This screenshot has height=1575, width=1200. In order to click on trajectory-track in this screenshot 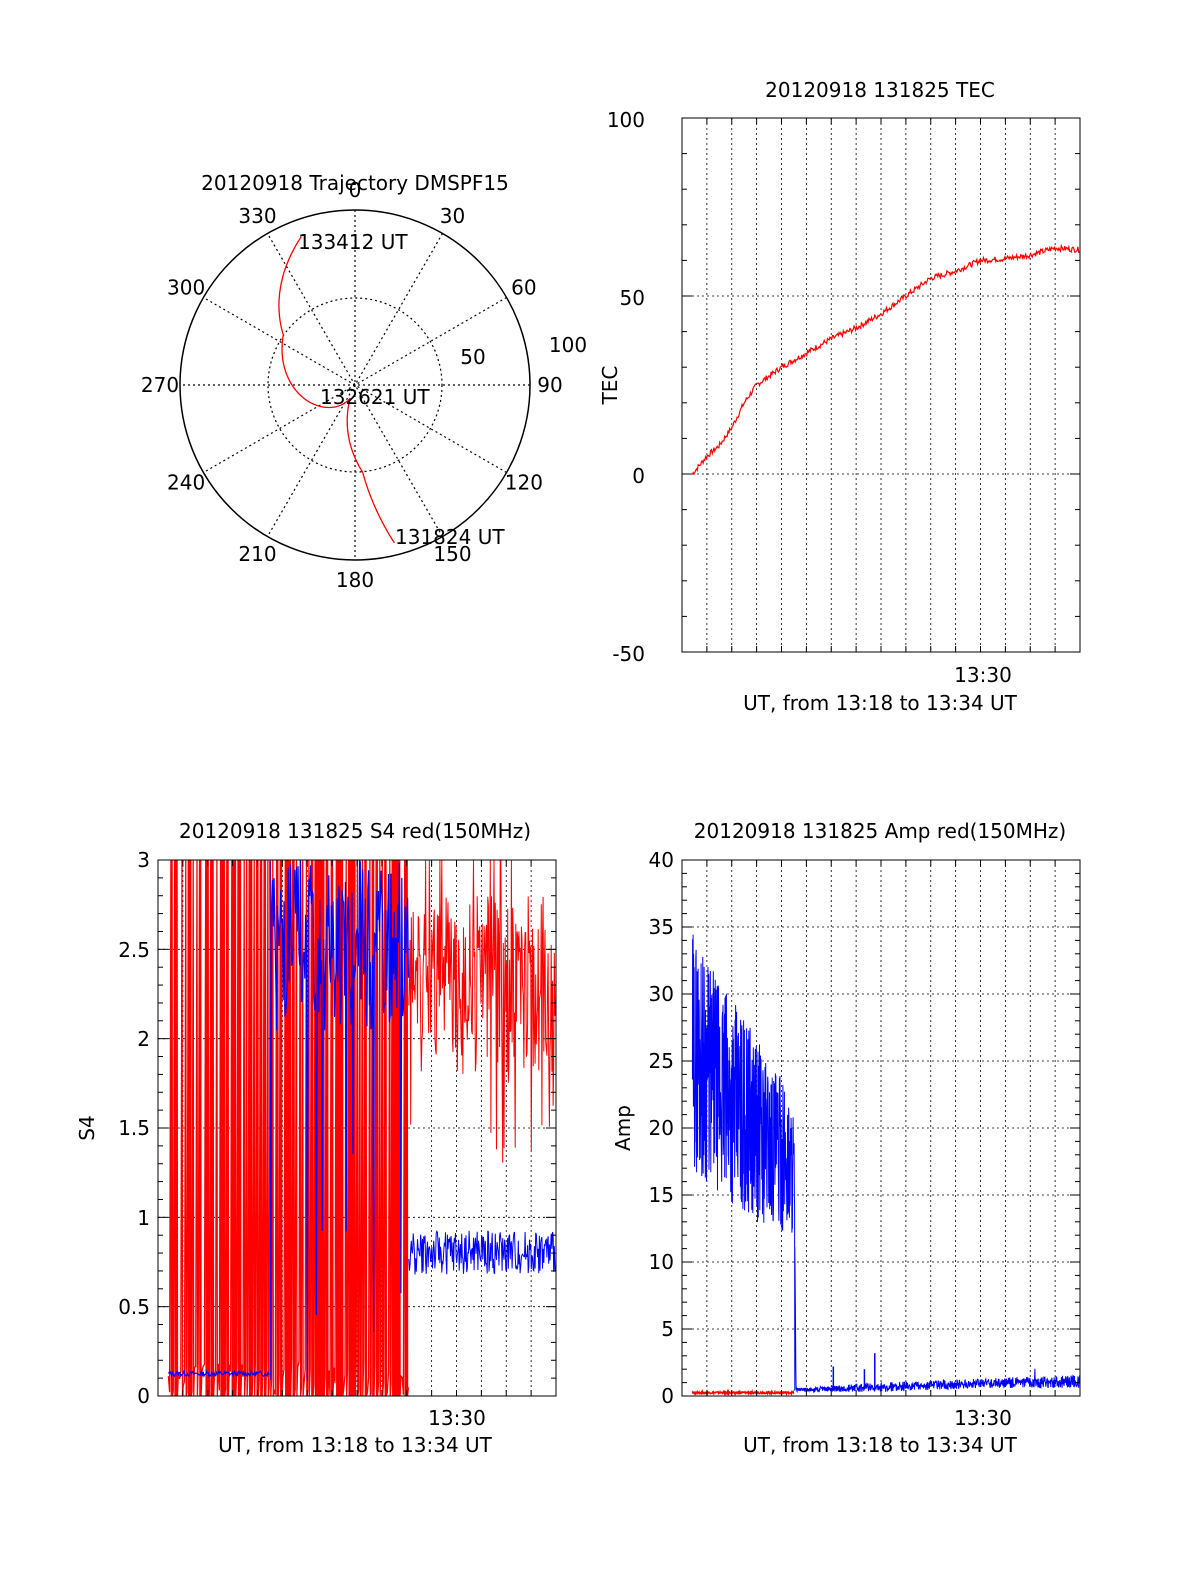, I will do `click(336, 390)`.